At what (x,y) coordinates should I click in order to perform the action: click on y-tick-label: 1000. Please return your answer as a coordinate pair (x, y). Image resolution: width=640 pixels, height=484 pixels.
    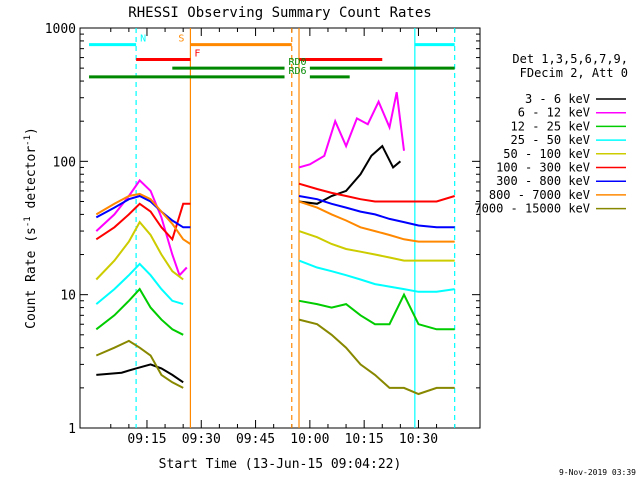
    Looking at the image, I should click on (60, 29).